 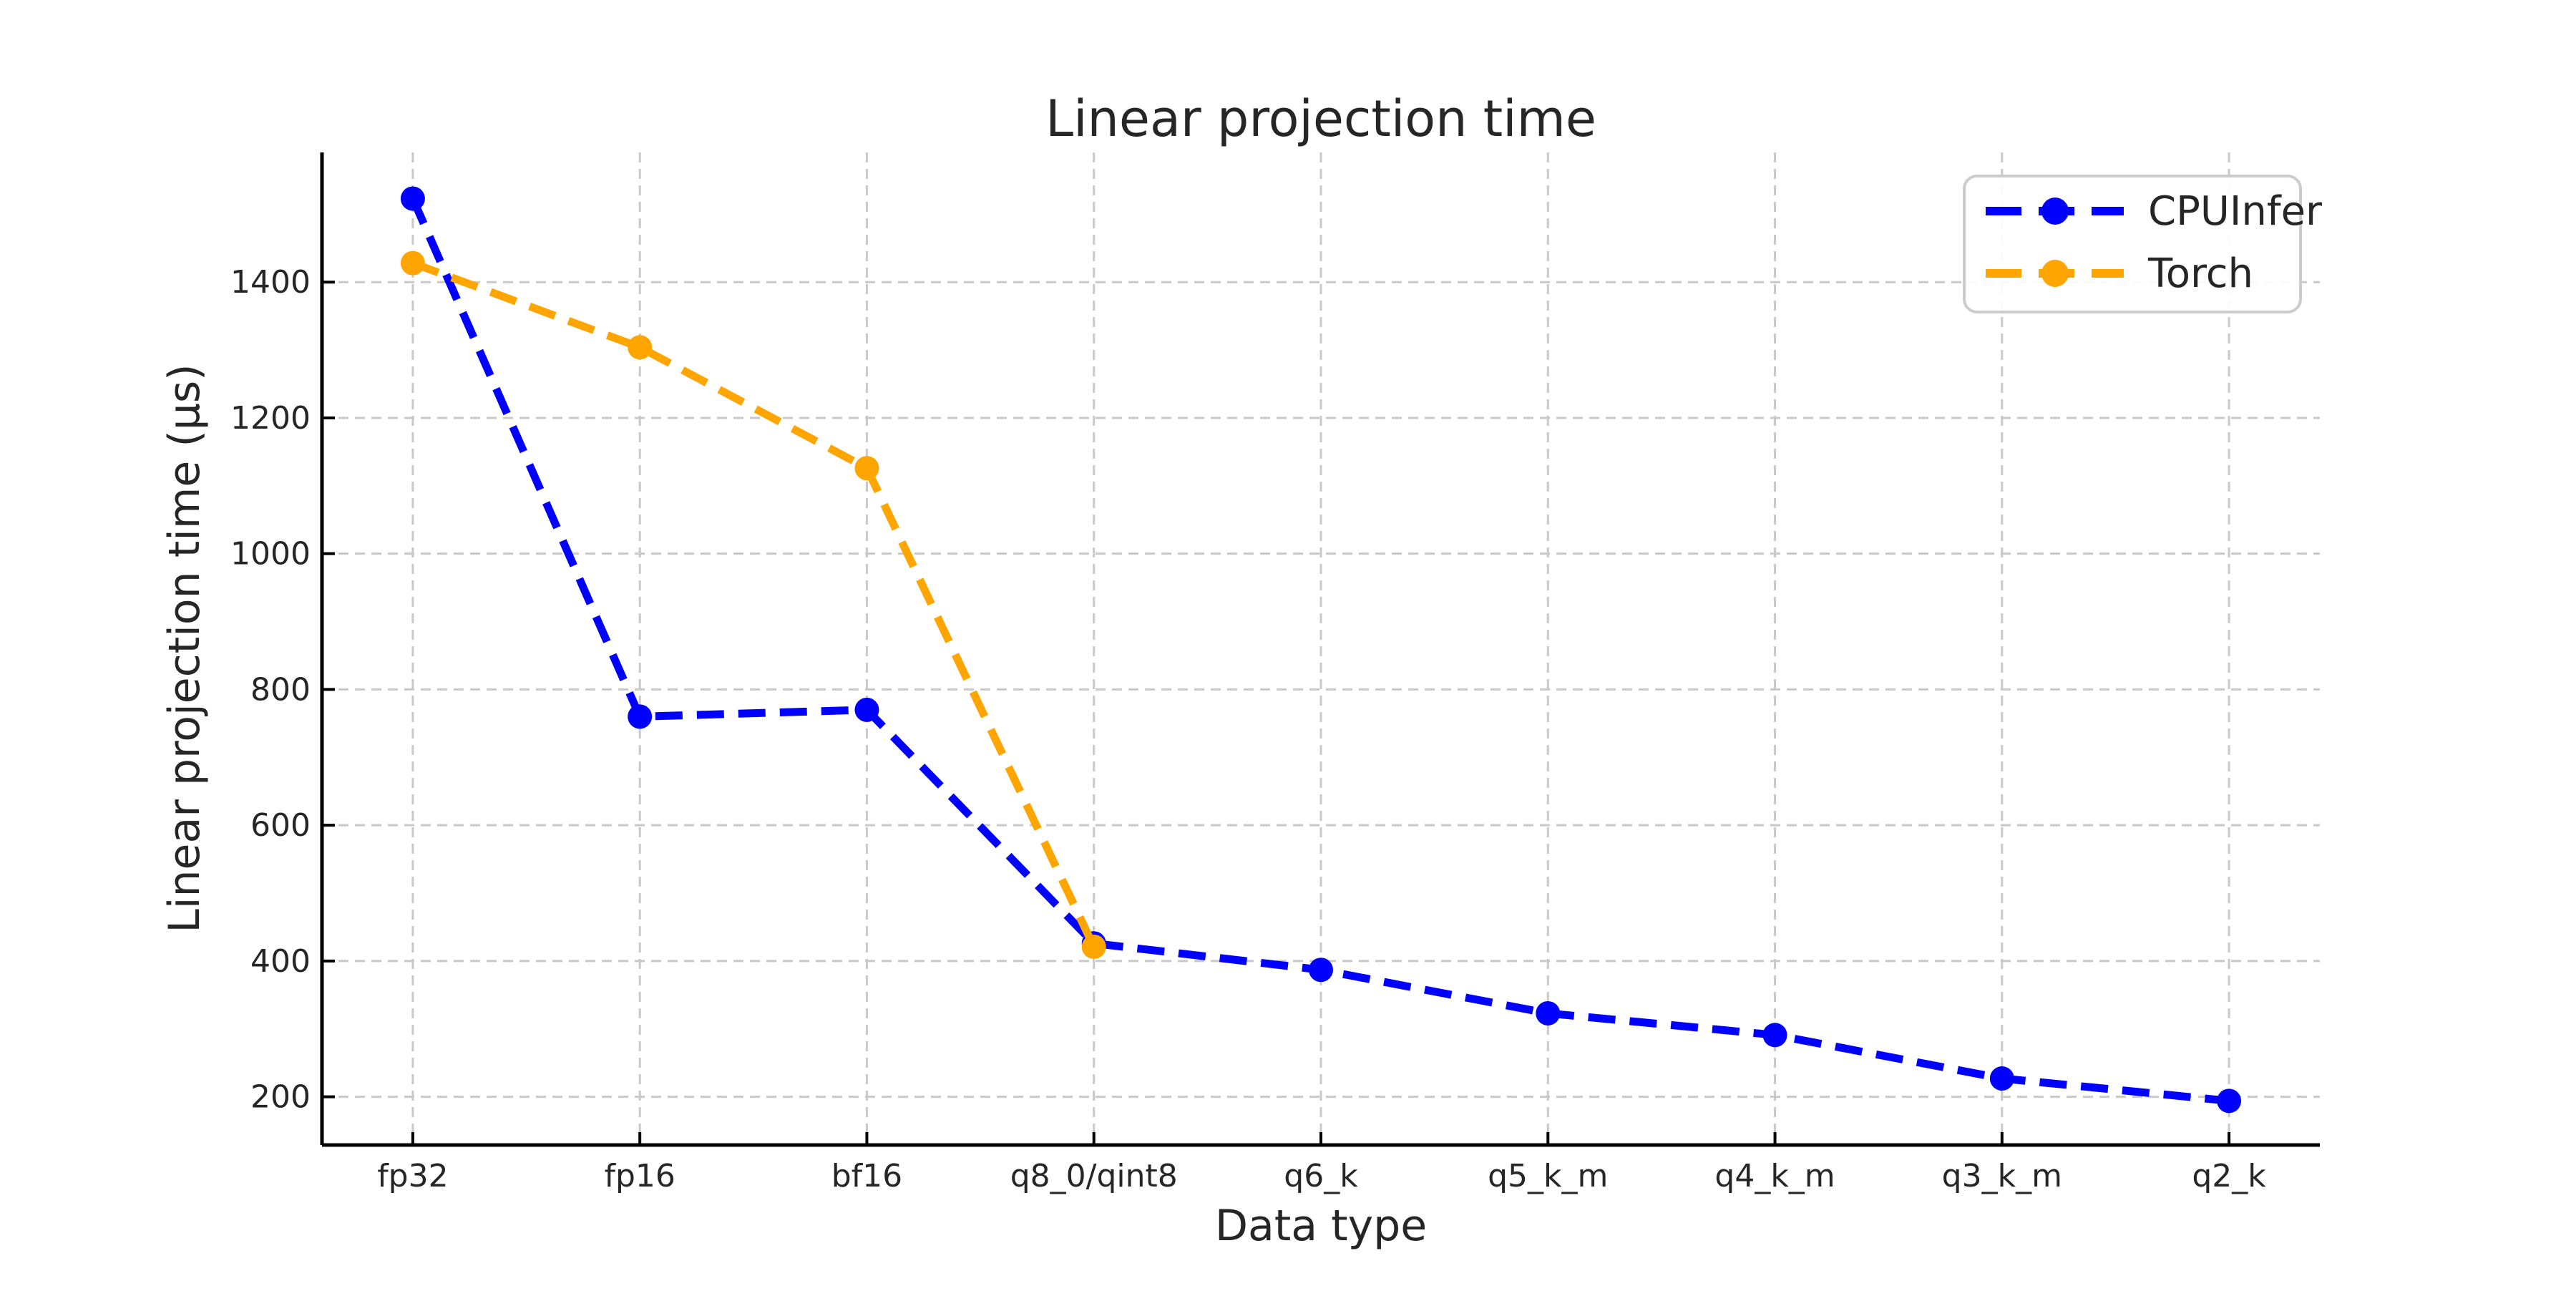 I want to click on y-tick-label: 1400, so click(x=270, y=282).